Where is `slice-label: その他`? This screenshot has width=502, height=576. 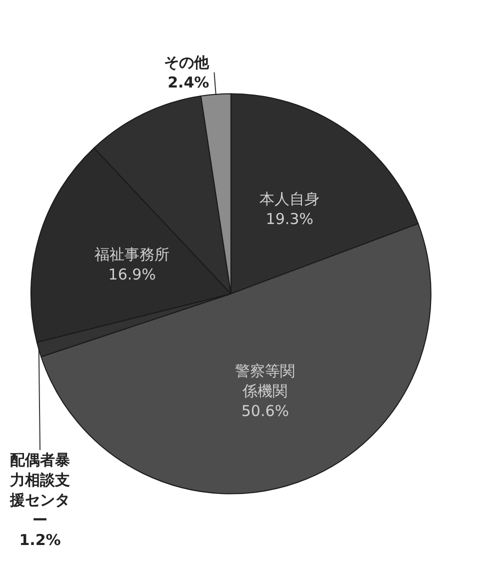 slice-label: その他 is located at coordinates (187, 62).